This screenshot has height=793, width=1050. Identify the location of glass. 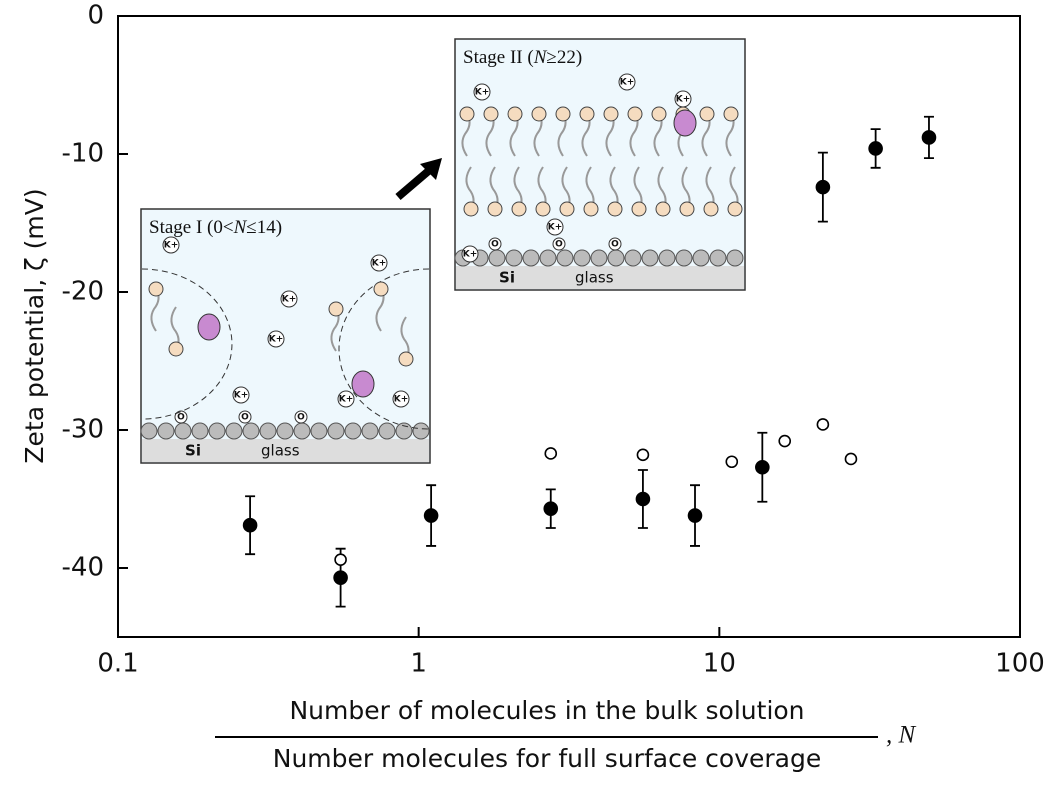
(285, 450).